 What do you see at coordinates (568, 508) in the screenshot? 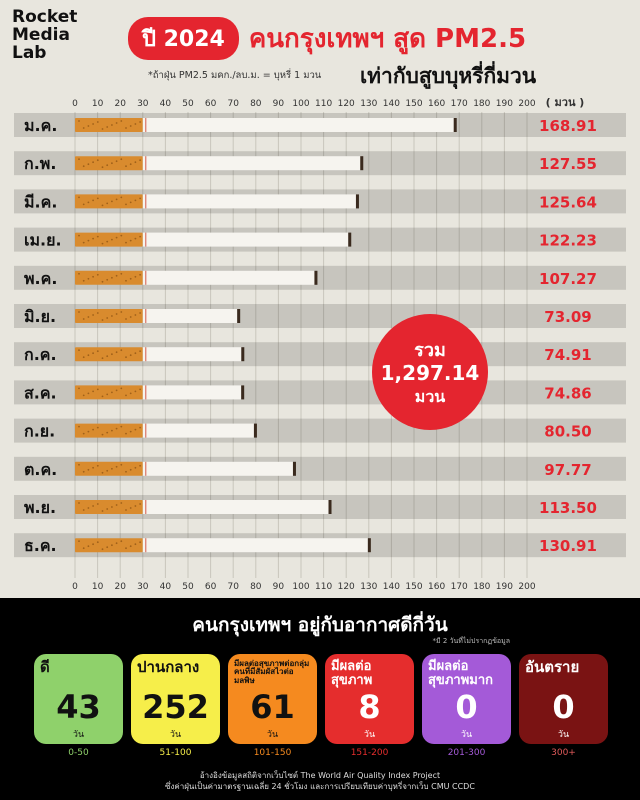
I see `value-label: 113.50` at bounding box center [568, 508].